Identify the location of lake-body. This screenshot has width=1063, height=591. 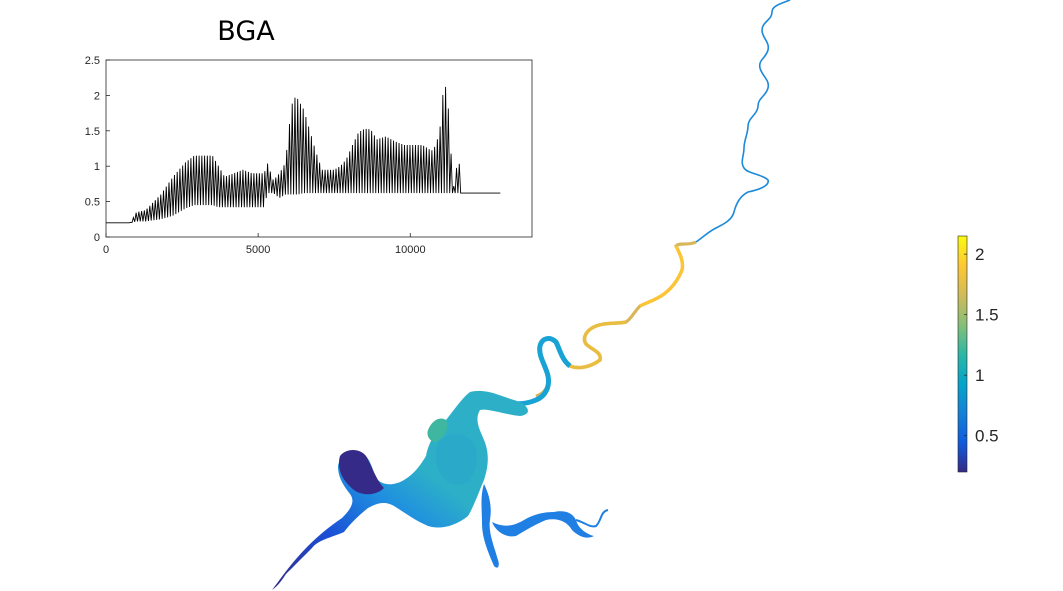
(400, 490).